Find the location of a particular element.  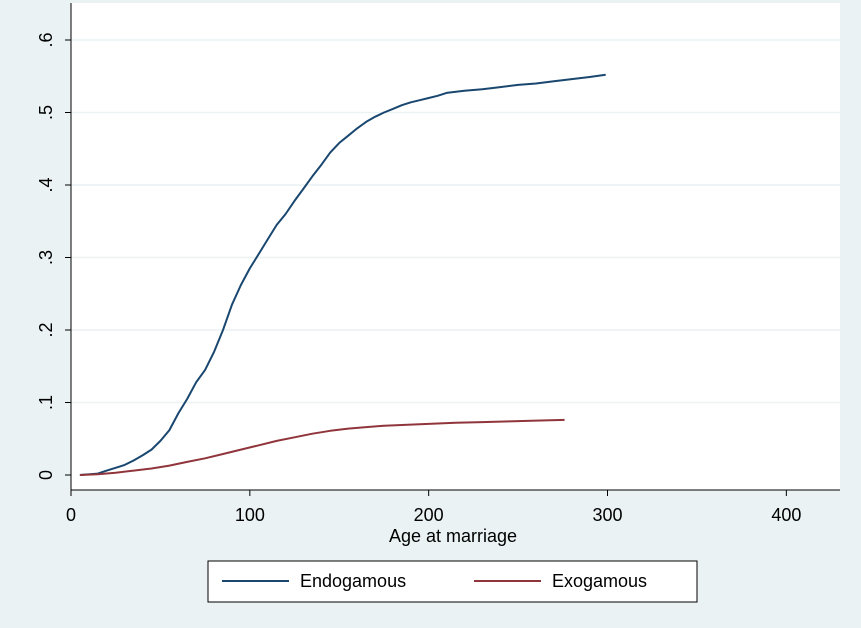

x-axis-title: Age at marriage is located at coordinates (453, 536).